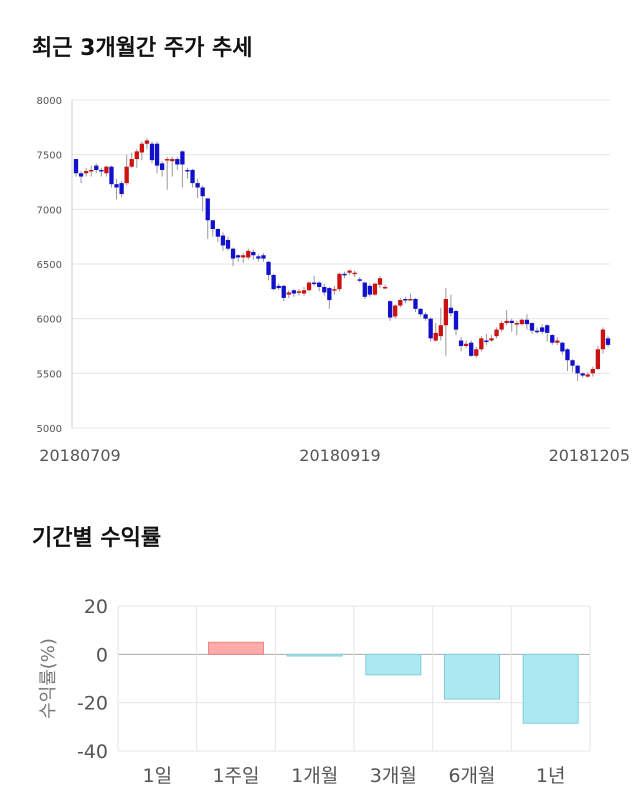 Image resolution: width=640 pixels, height=810 pixels. I want to click on return-x-tick: 1개월, so click(314, 776).